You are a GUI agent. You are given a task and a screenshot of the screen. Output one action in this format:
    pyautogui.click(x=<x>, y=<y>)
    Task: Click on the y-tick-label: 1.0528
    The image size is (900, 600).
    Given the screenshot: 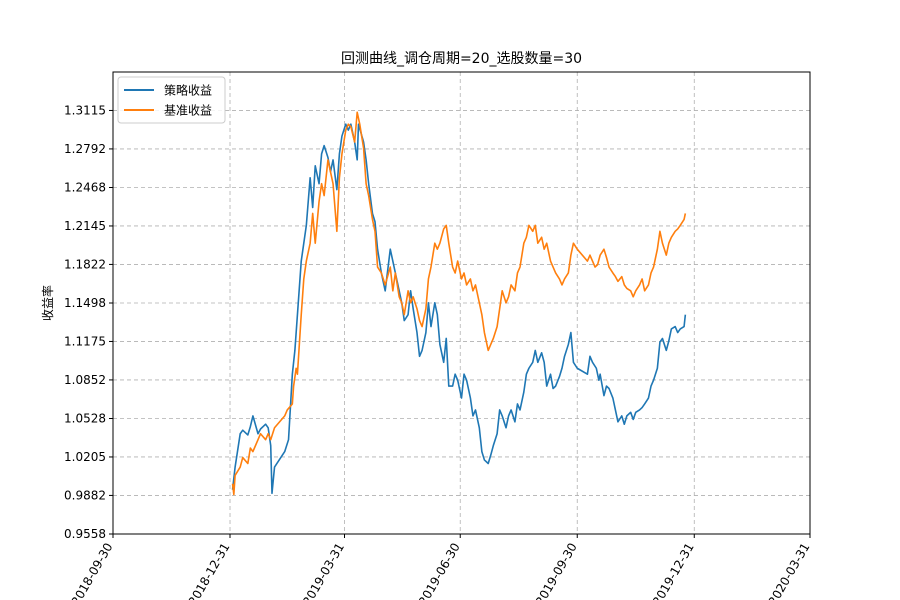 What is the action you would take?
    pyautogui.click(x=85, y=419)
    